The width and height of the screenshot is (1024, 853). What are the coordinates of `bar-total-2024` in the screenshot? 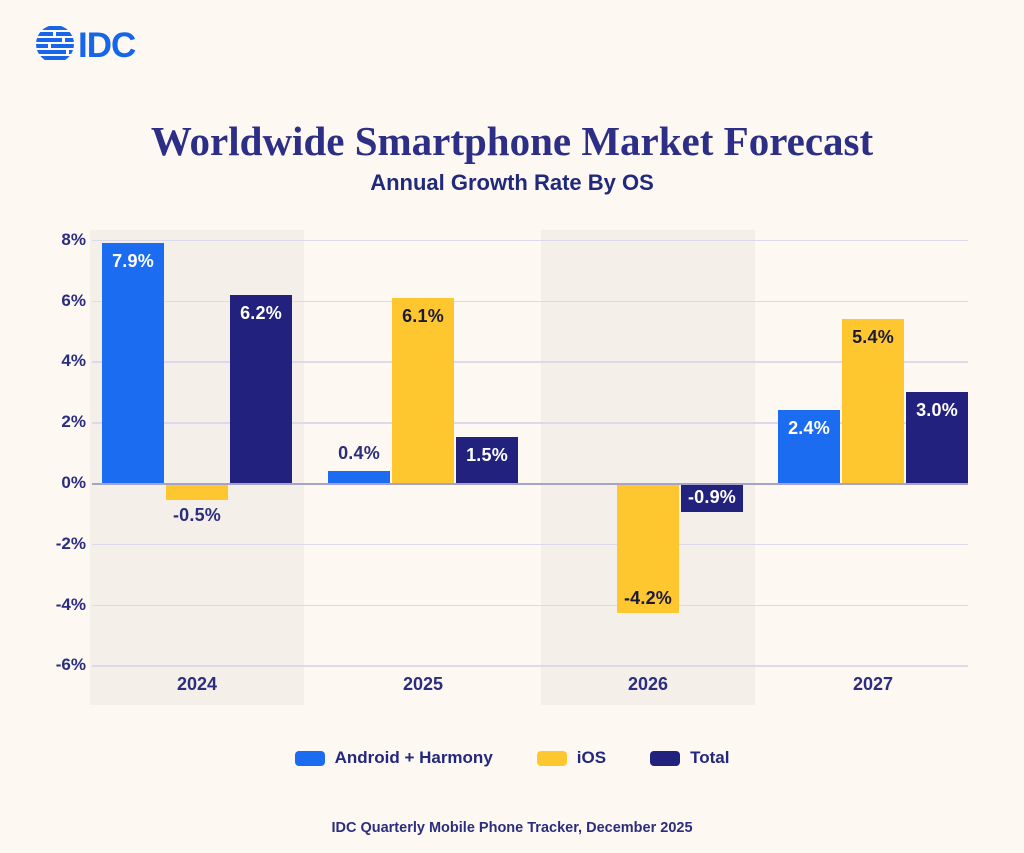 It's located at (261, 388).